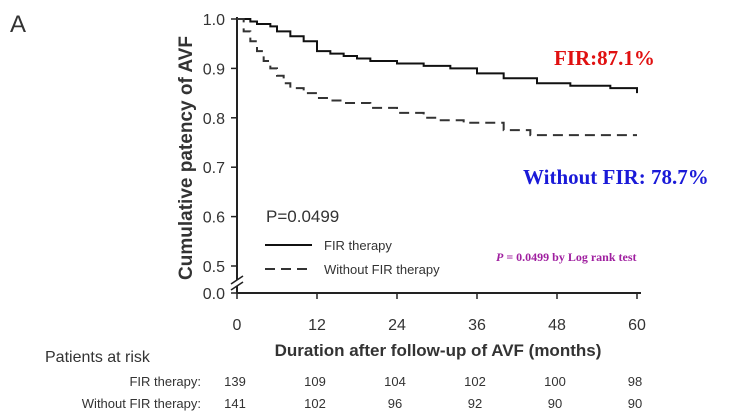  Describe the element at coordinates (98, 357) in the screenshot. I see `risk-table-title: Patients at risk` at that location.